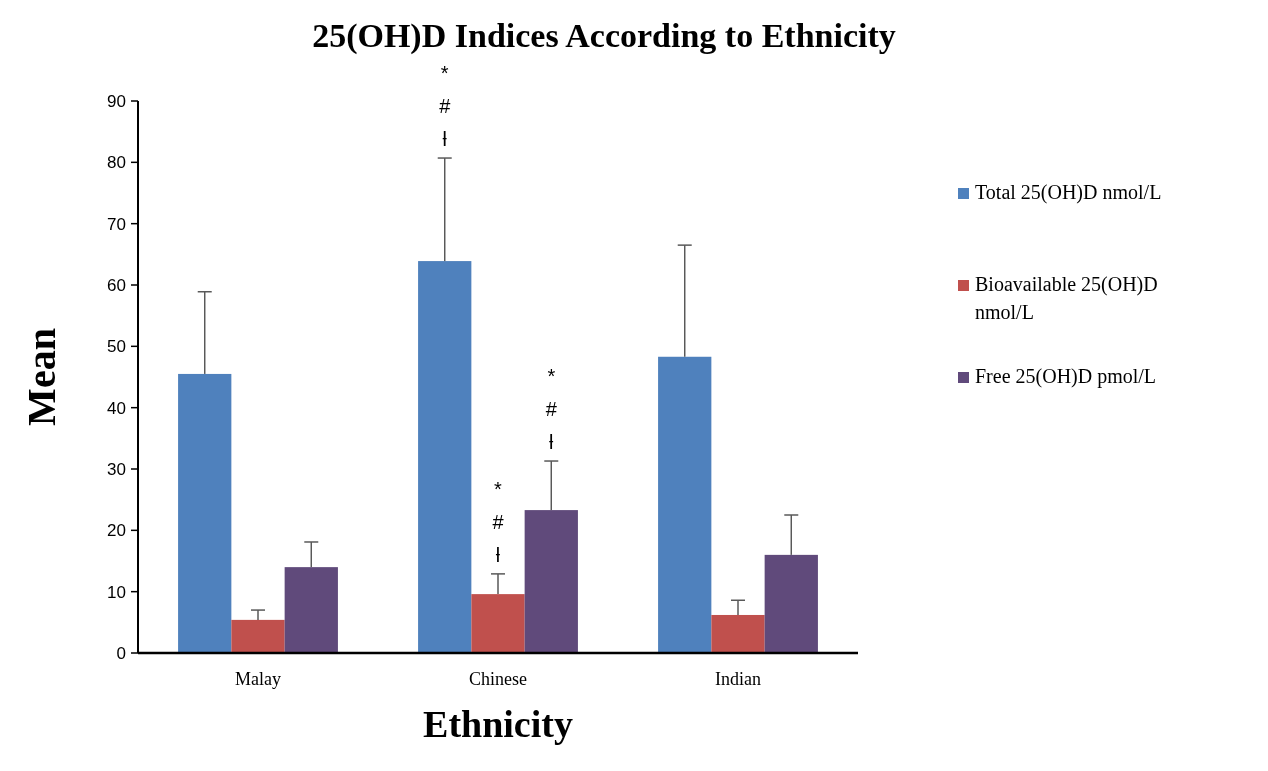 The height and width of the screenshot is (771, 1268). I want to click on x-tick-label: Malay, so click(258, 679).